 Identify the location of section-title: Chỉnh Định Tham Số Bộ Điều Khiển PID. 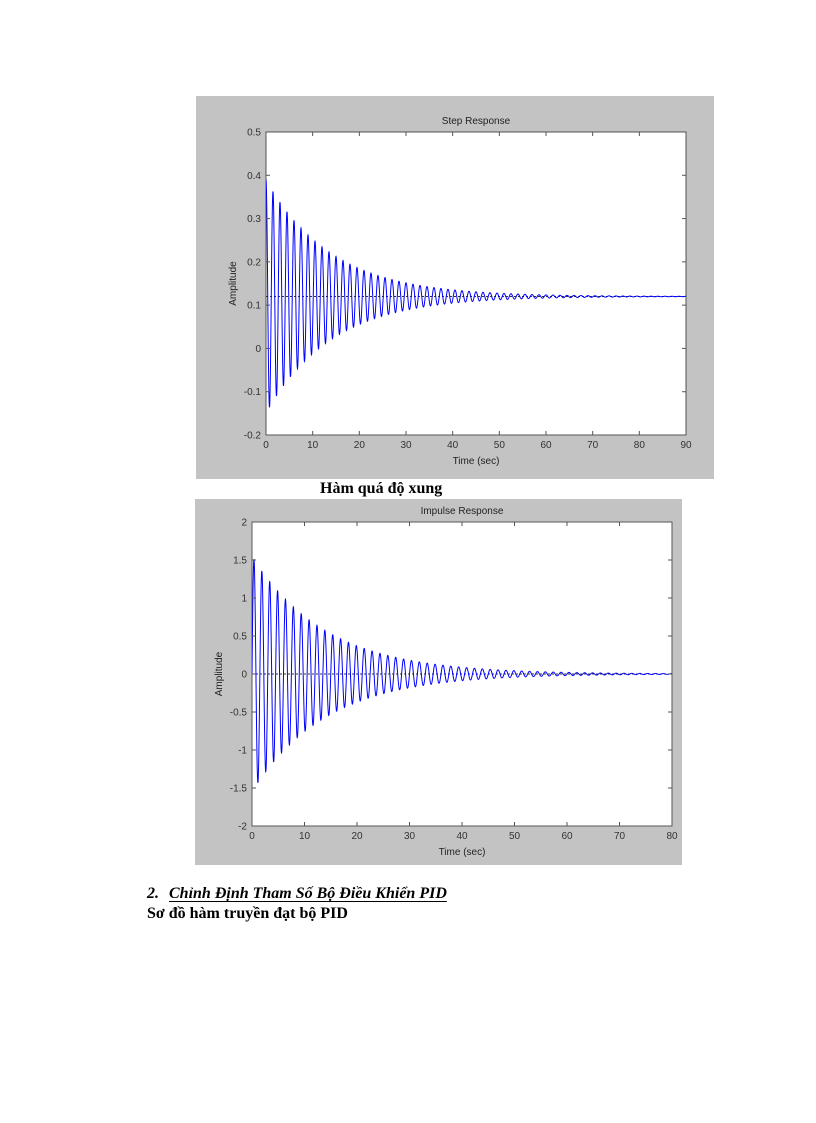
(308, 893).